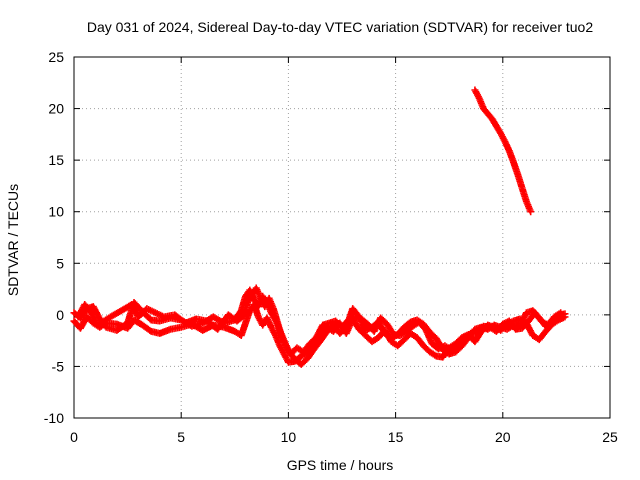 The image size is (640, 480). I want to click on y-tick-label: 20, so click(56, 109).